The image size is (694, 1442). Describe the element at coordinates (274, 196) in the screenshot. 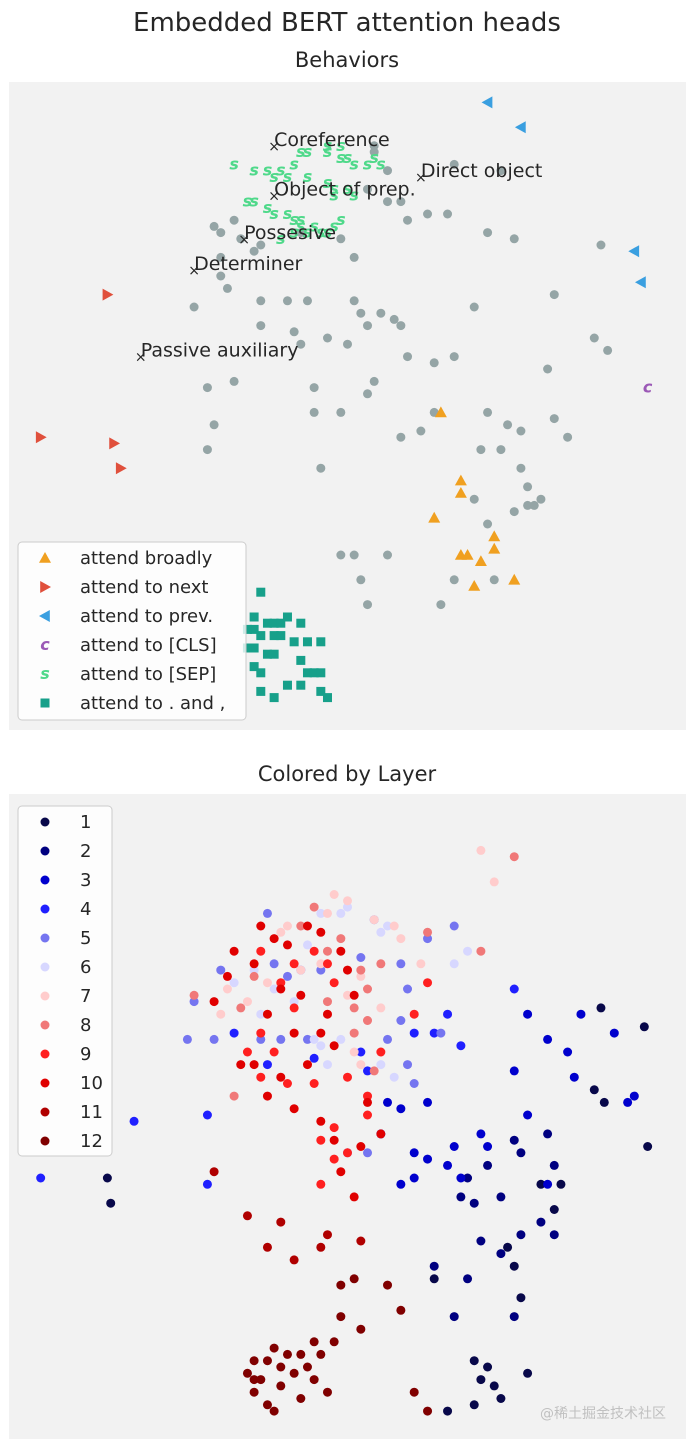

I see `annotation-marker: ×` at that location.